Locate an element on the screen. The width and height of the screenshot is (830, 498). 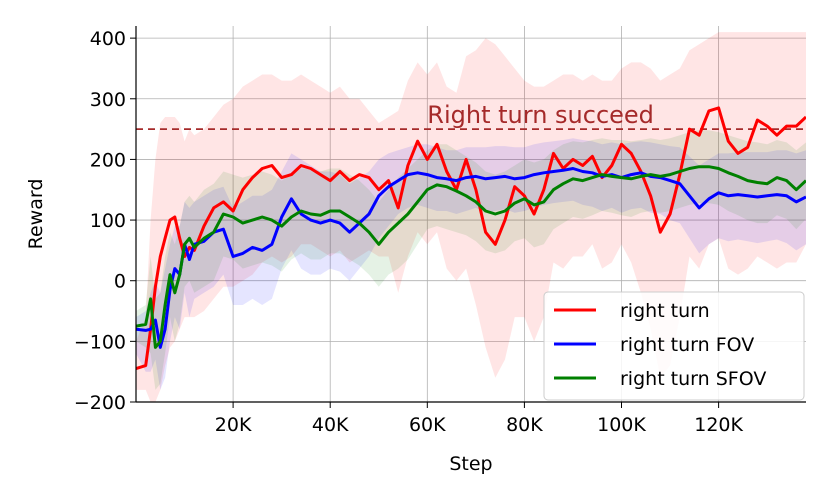
legend-box is located at coordinates (674, 346).